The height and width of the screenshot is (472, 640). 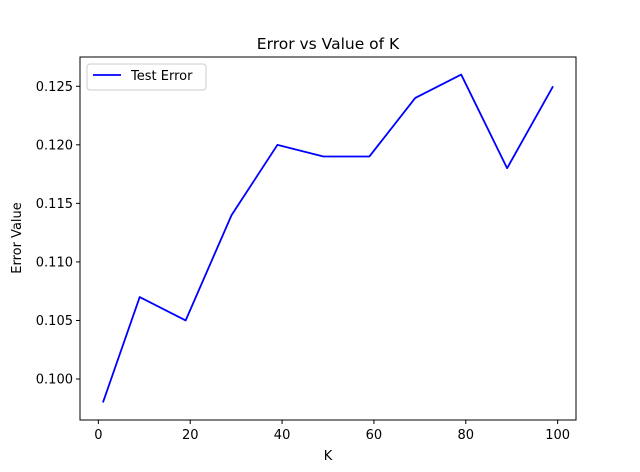 I want to click on y-tick-label: 0.110, so click(x=54, y=262).